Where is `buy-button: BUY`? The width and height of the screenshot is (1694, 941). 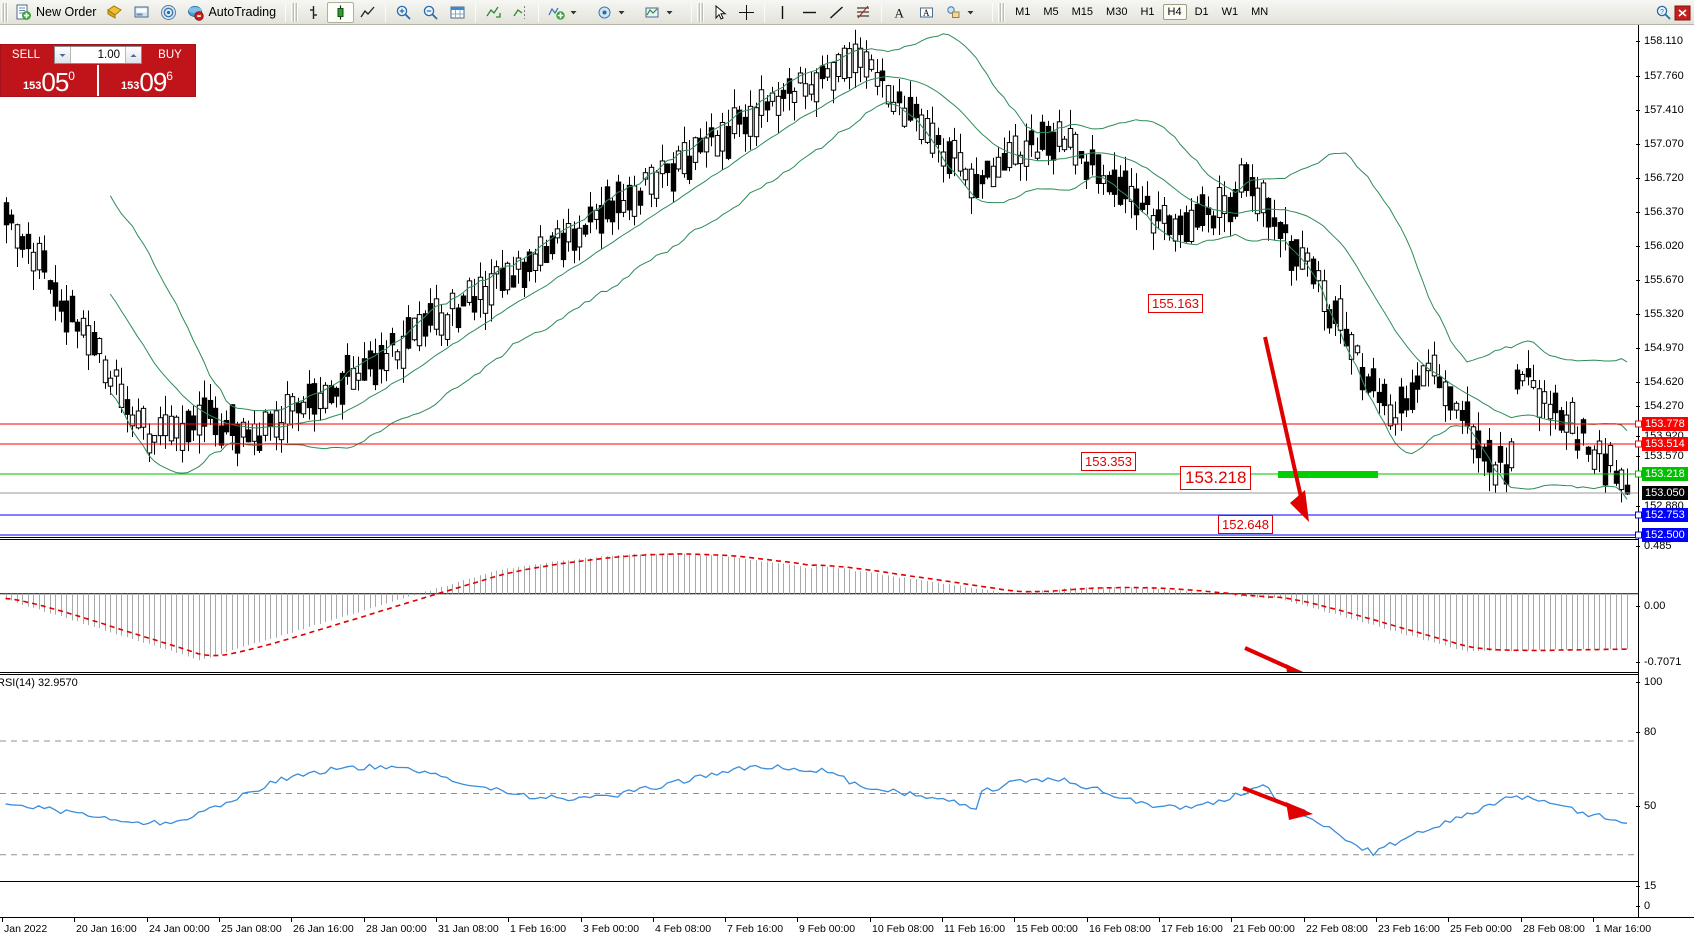 buy-button: BUY is located at coordinates (170, 55).